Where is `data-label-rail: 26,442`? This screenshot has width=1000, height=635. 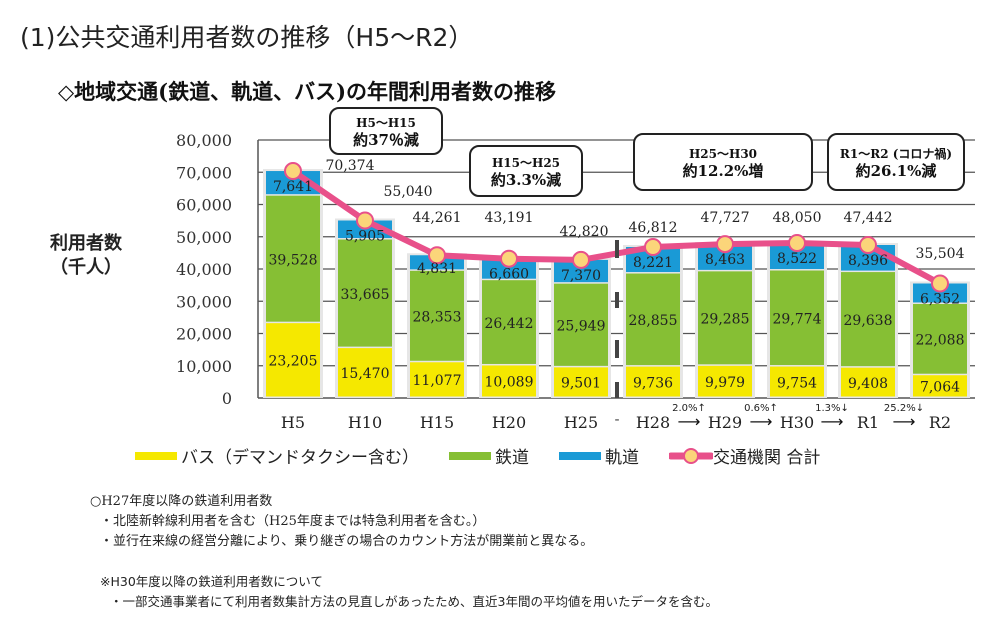
data-label-rail: 26,442 is located at coordinates (509, 324).